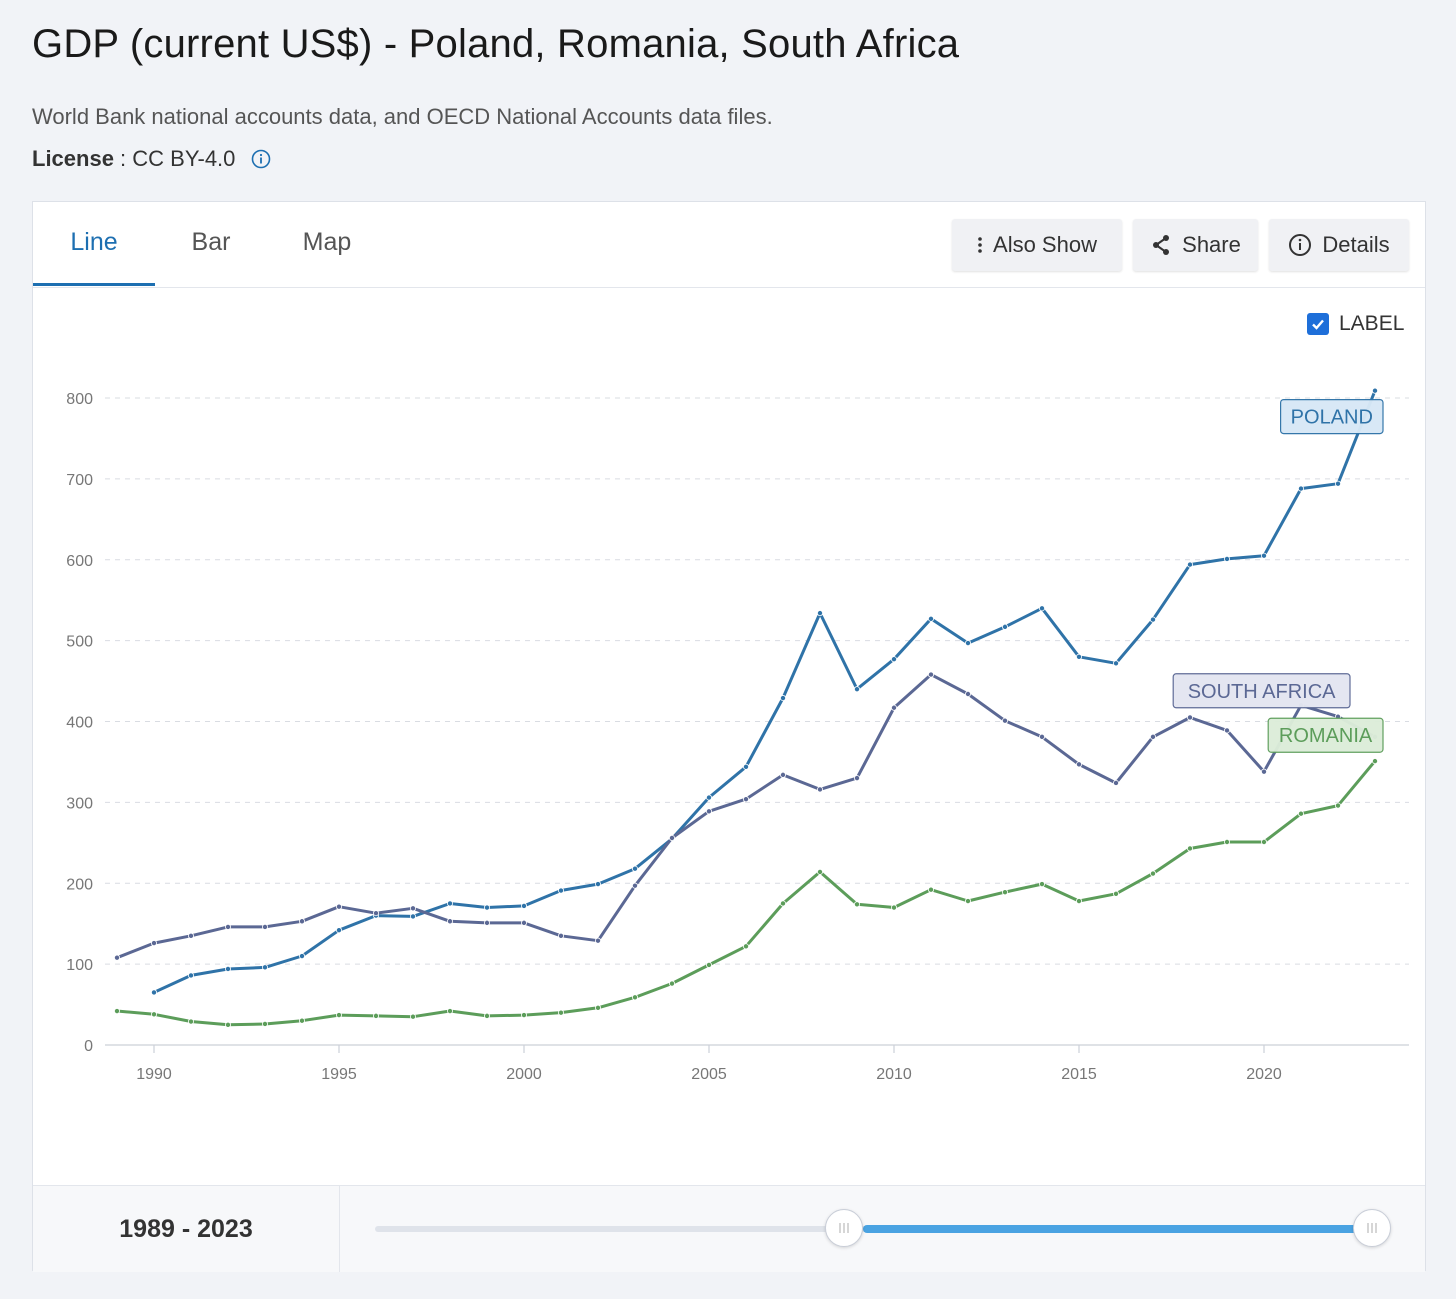 This screenshot has height=1299, width=1456. I want to click on range-start: 1989, so click(147, 1229).